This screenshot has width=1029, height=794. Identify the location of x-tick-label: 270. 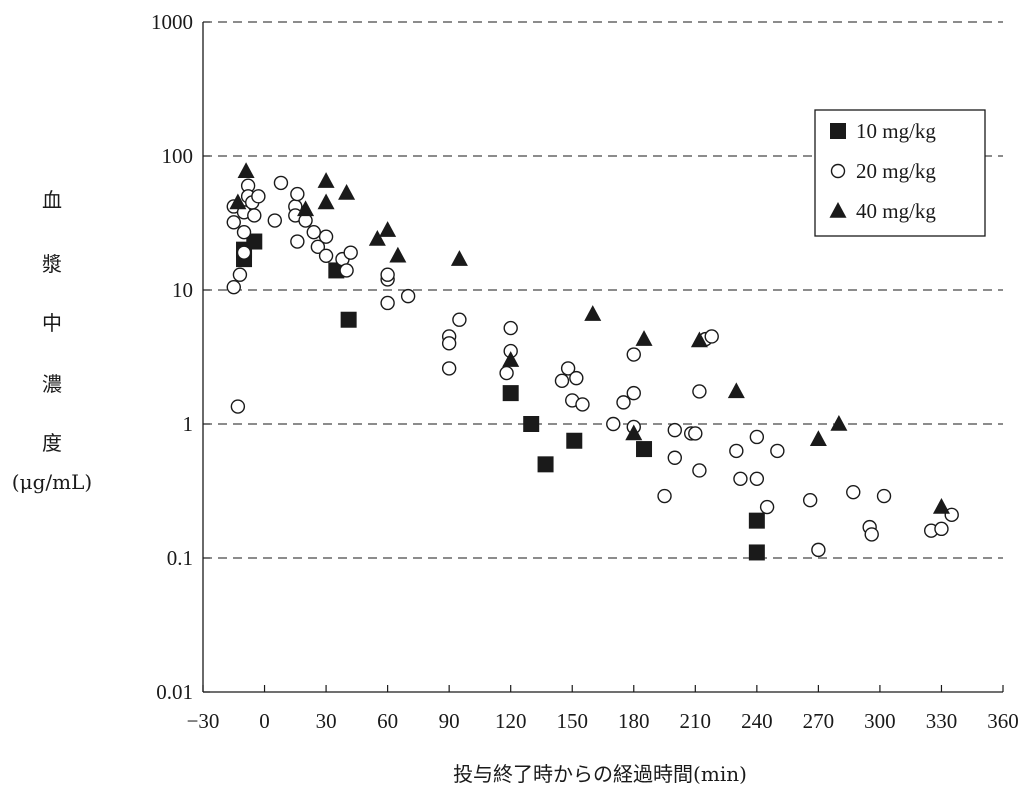
(819, 721).